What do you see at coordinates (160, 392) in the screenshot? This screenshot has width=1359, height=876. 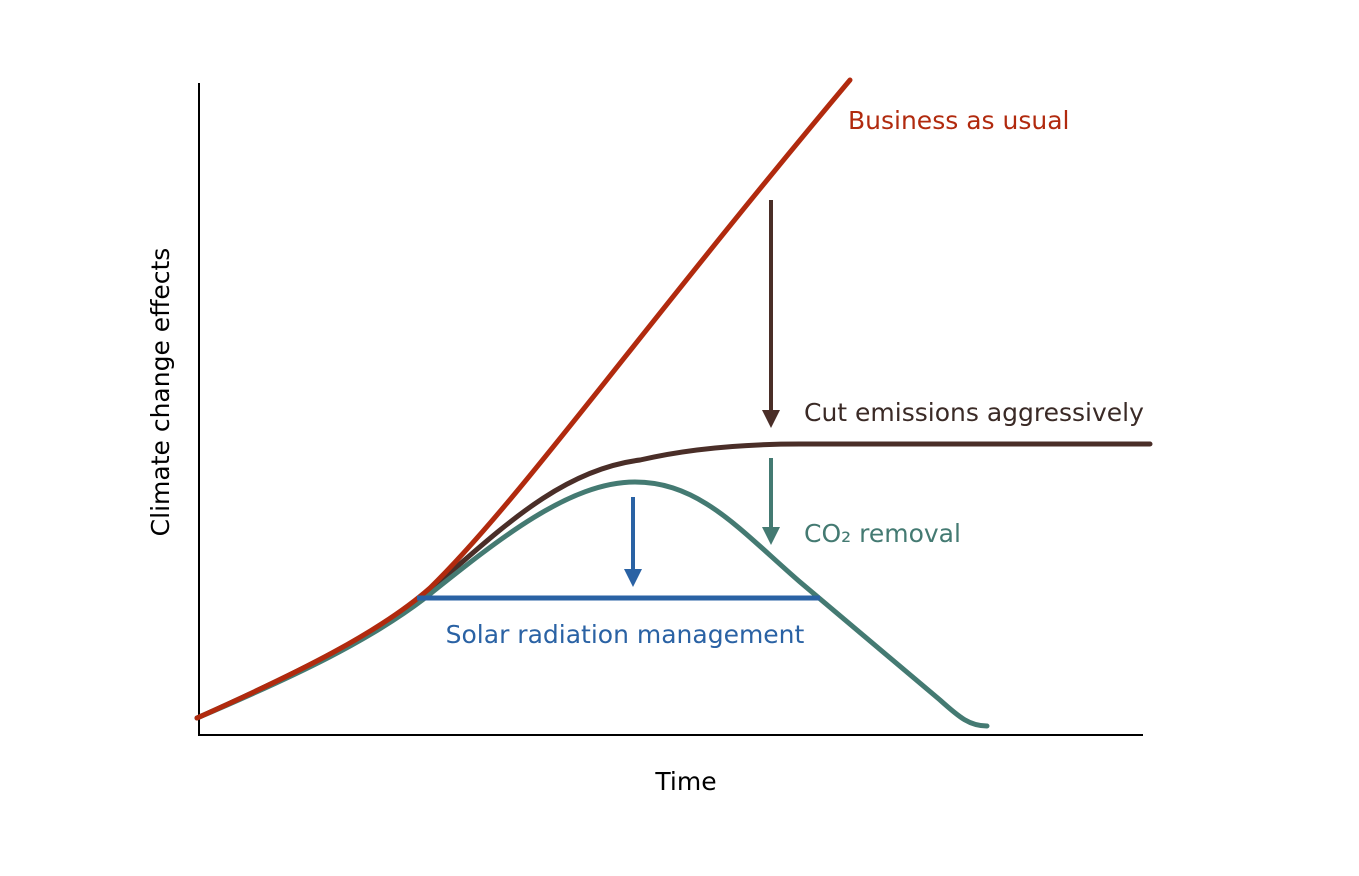 I see `y-axis-label: Climate change effects` at bounding box center [160, 392].